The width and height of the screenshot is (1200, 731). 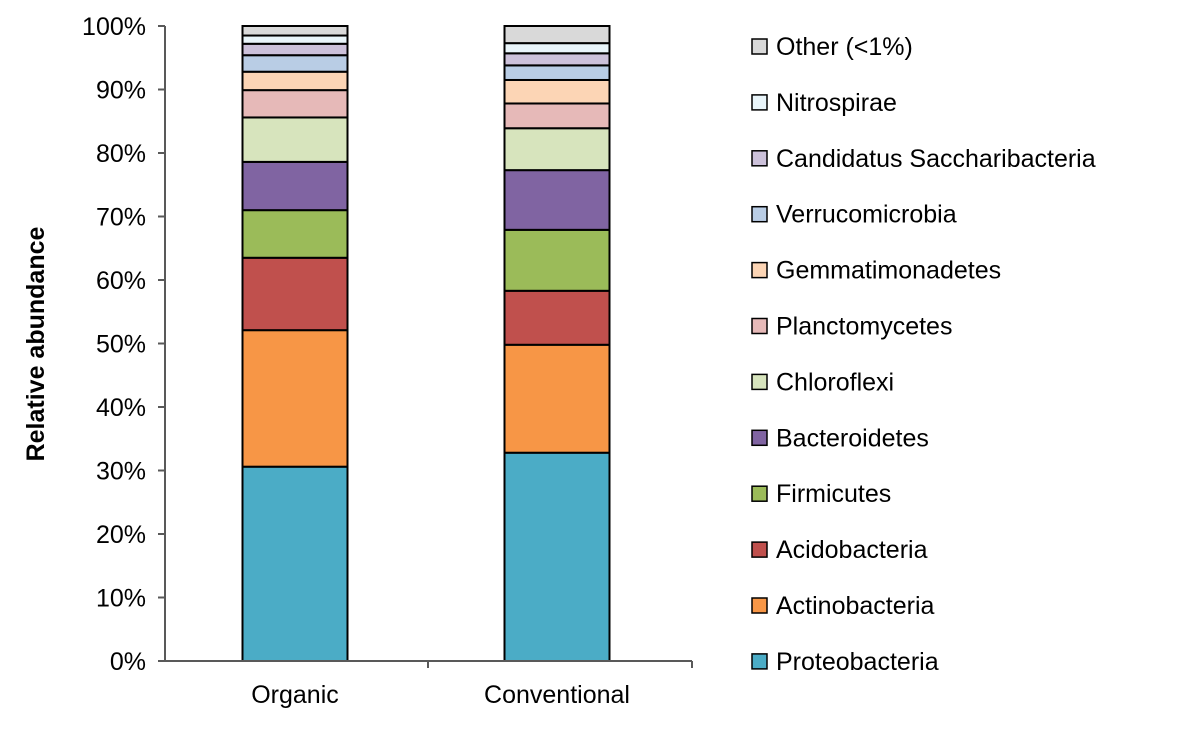 What do you see at coordinates (855, 606) in the screenshot?
I see `legend-label: Actinobacteria` at bounding box center [855, 606].